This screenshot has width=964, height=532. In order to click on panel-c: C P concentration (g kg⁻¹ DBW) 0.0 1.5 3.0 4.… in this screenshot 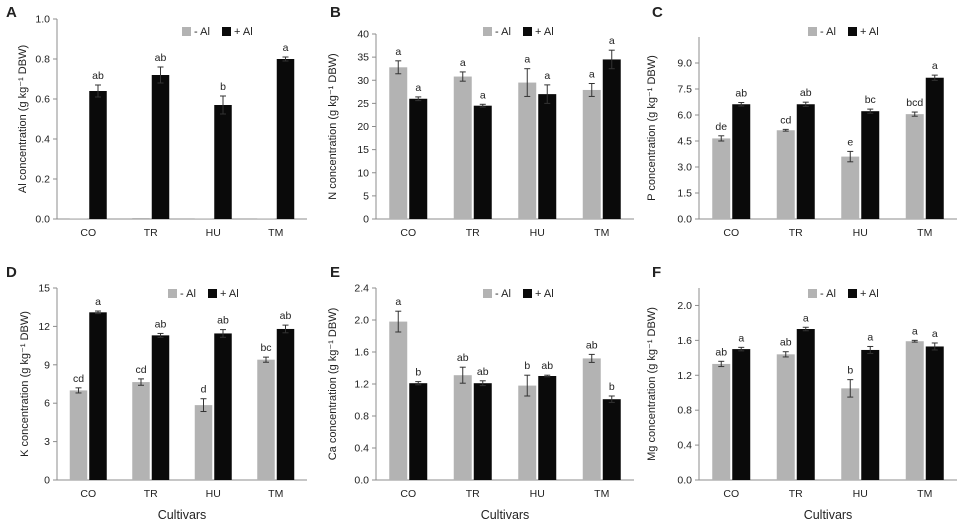, I will do `click(801, 121)`.